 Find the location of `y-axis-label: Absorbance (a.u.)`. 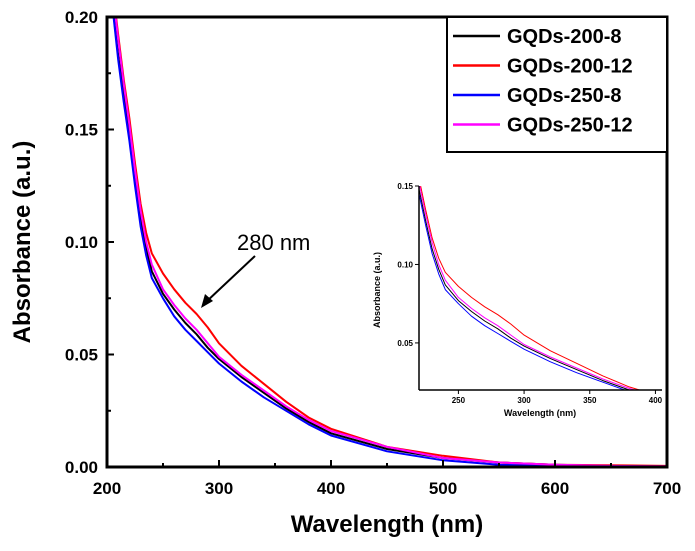

y-axis-label: Absorbance (a.u.) is located at coordinates (22, 242).